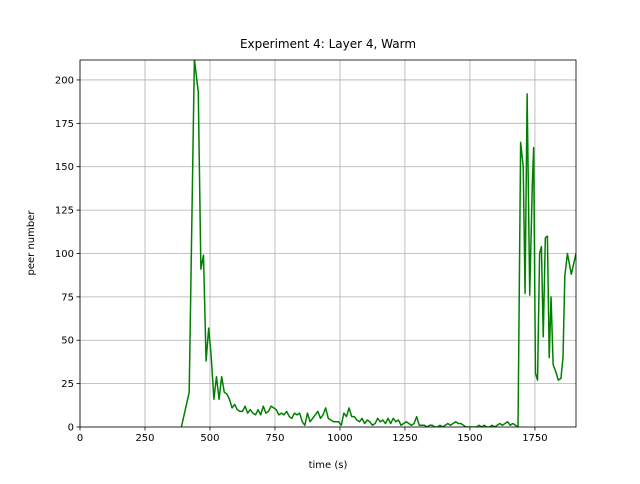  What do you see at coordinates (67, 341) in the screenshot?
I see `y-tick-label: 50` at bounding box center [67, 341].